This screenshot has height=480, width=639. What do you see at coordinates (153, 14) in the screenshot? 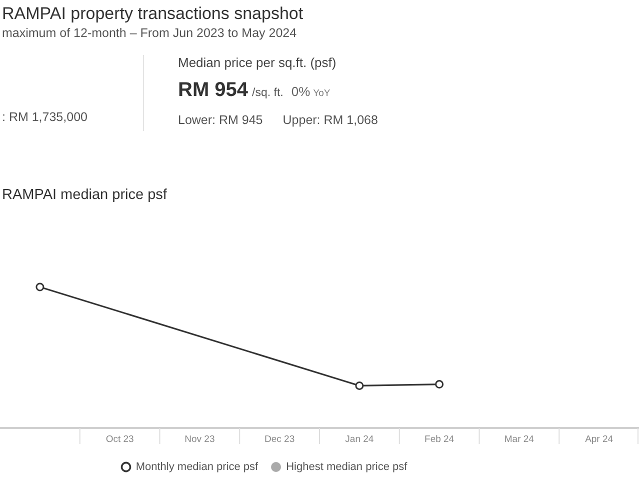
I see `text: RAMPAI property transactions snapshot` at bounding box center [153, 14].